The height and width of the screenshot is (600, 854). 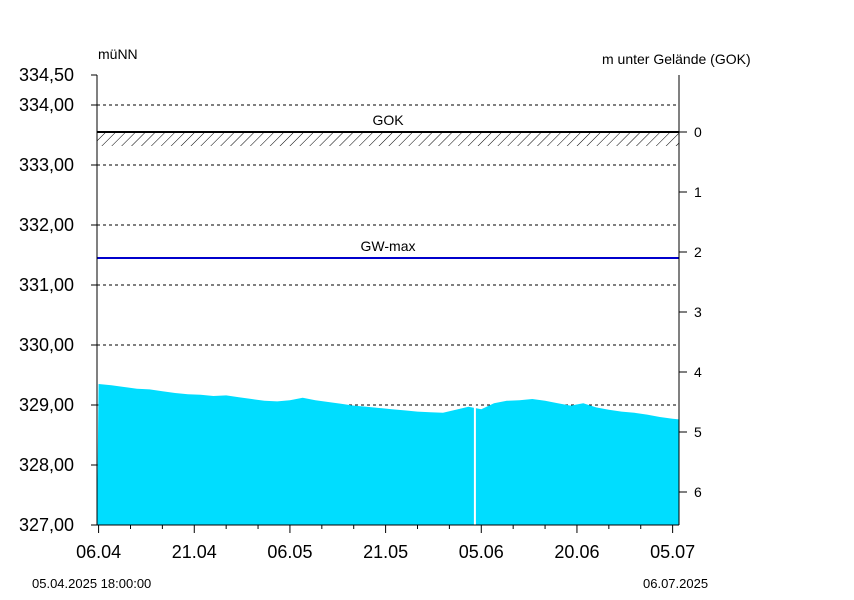 What do you see at coordinates (46, 165) in the screenshot?
I see `left-tick-label-2: 333,00` at bounding box center [46, 165].